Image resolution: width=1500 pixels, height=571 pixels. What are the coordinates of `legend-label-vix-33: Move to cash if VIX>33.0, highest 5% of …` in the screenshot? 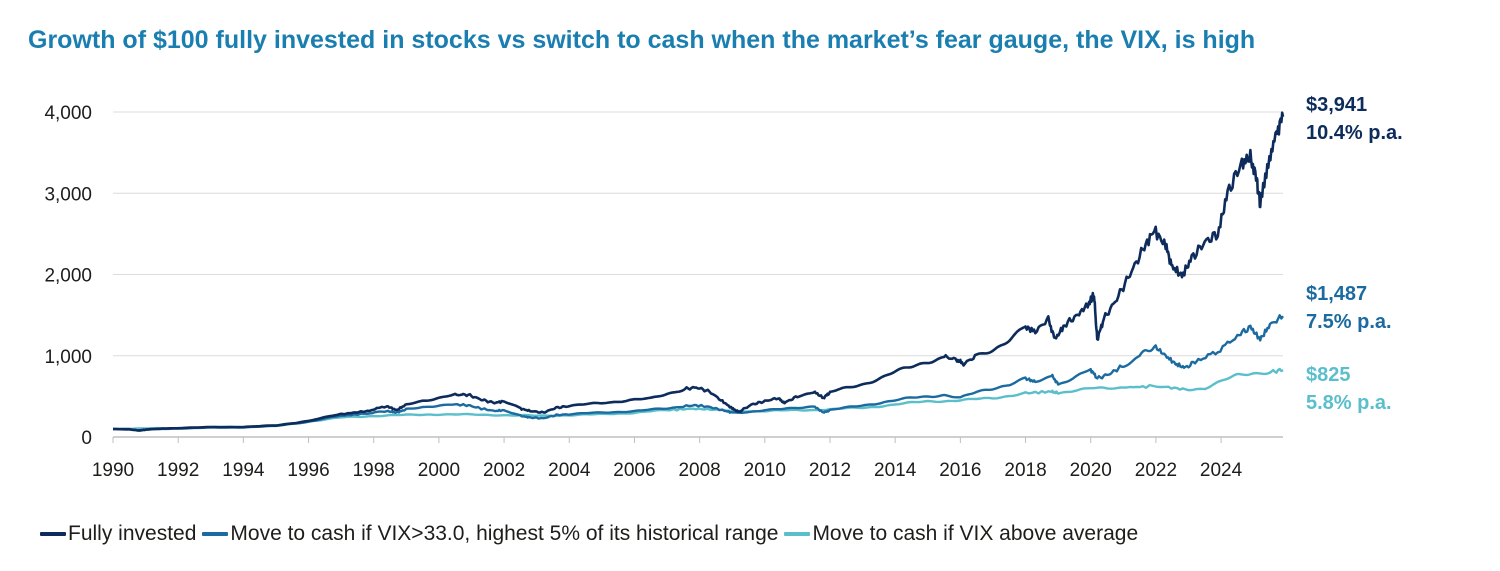 It's located at (504, 533).